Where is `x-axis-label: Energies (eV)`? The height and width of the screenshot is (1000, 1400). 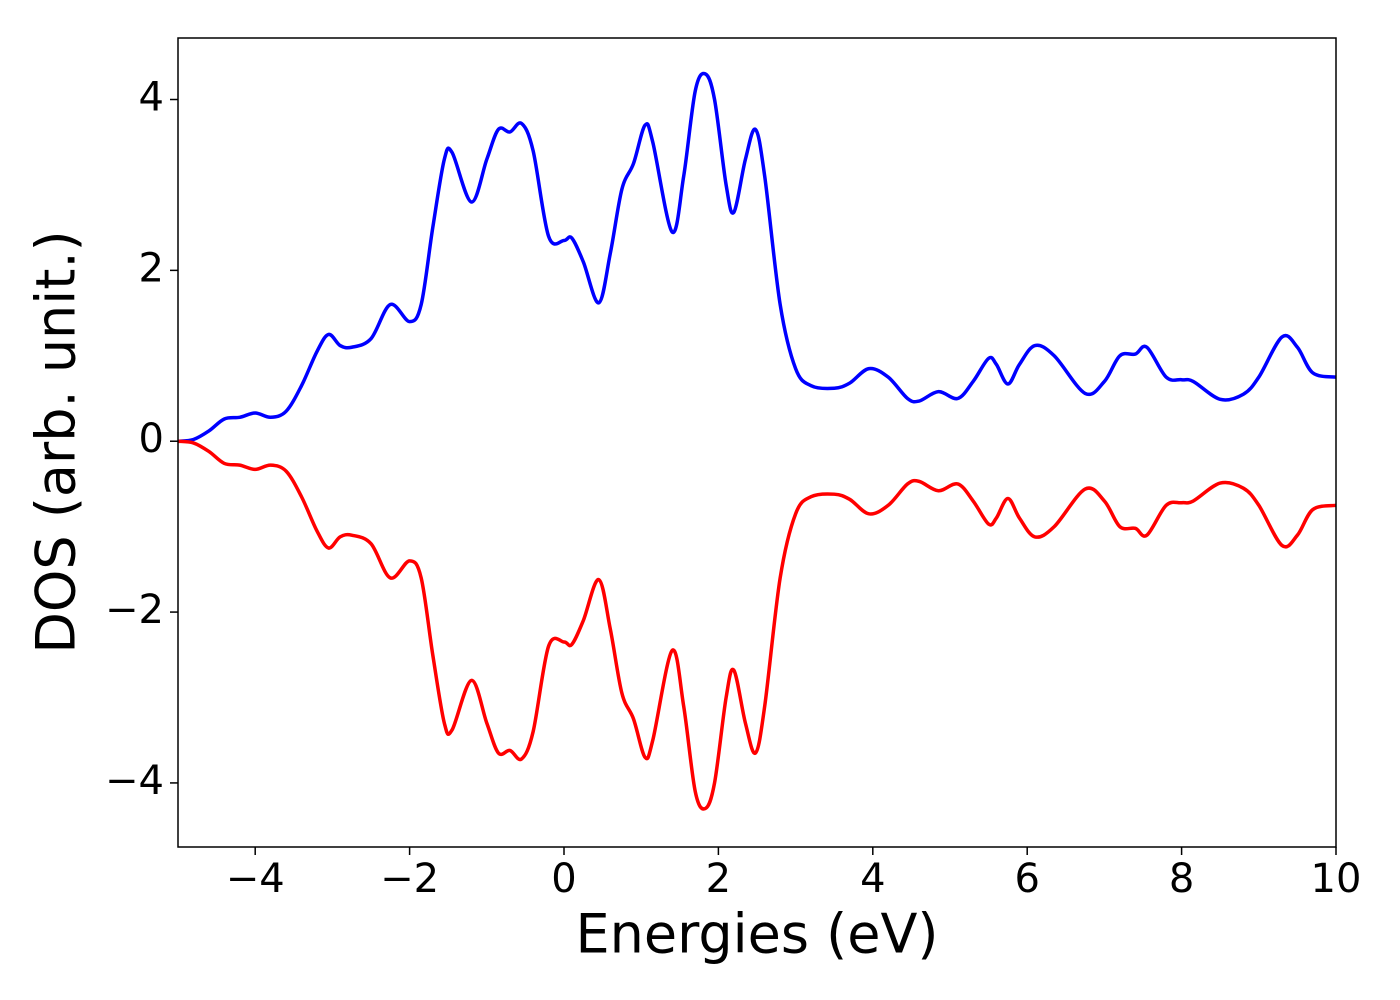
x-axis-label: Energies (eV) is located at coordinates (757, 934).